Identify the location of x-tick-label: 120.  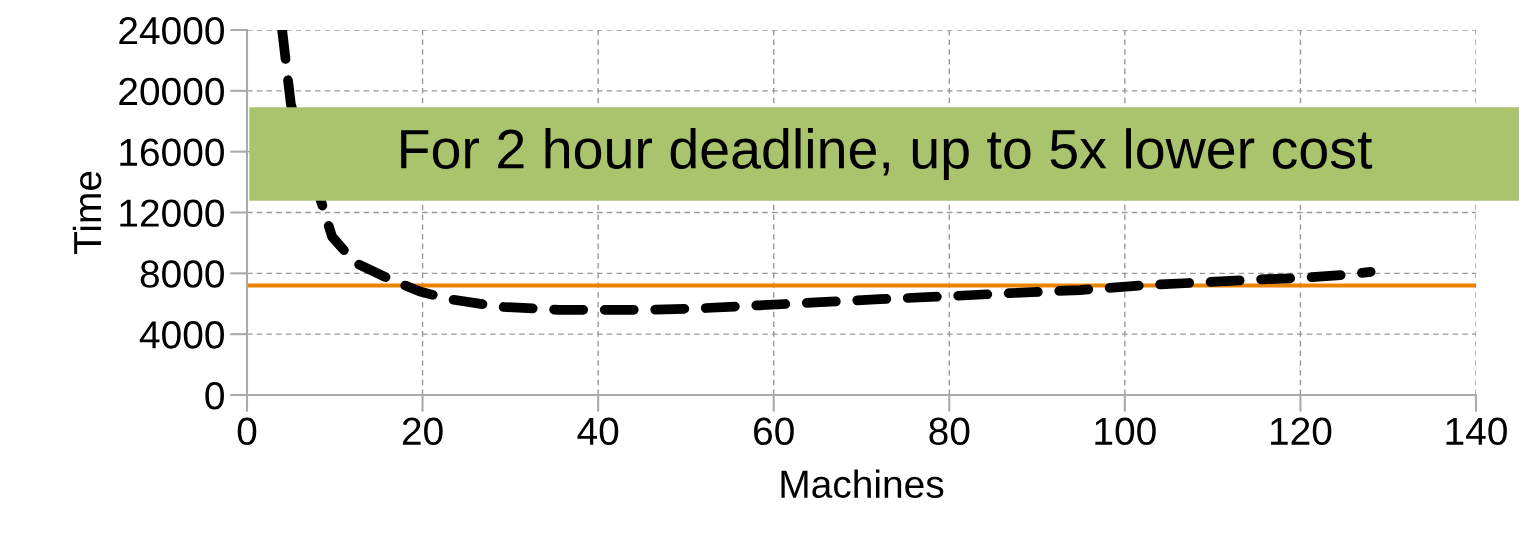
(1301, 431).